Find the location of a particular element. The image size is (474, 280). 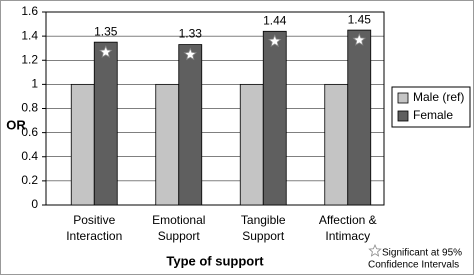

x-tick-line: Affection & is located at coordinates (348, 220).